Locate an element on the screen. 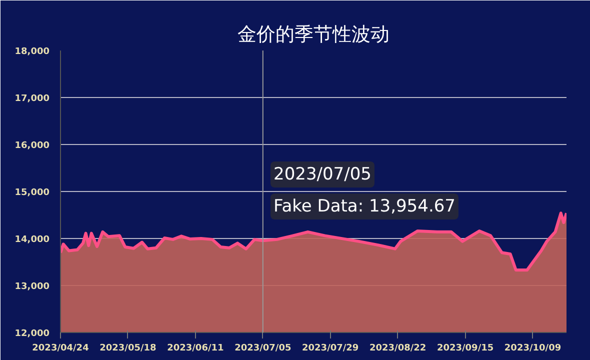 The height and width of the screenshot is (360, 590). x-tick-label: 2023/09/15 is located at coordinates (465, 349).